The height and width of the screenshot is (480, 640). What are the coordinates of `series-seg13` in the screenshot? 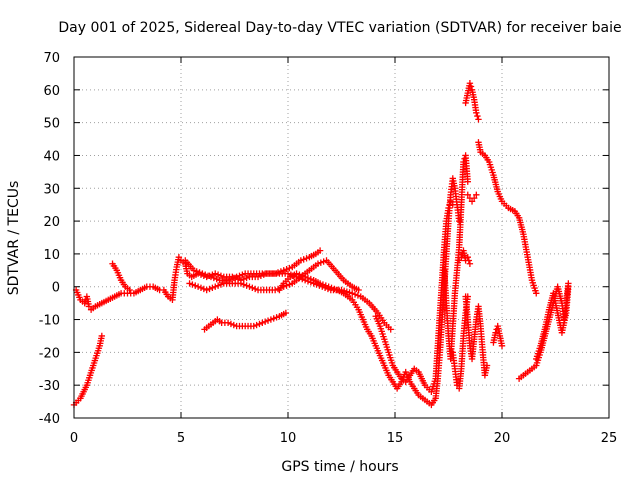 It's located at (472, 101).